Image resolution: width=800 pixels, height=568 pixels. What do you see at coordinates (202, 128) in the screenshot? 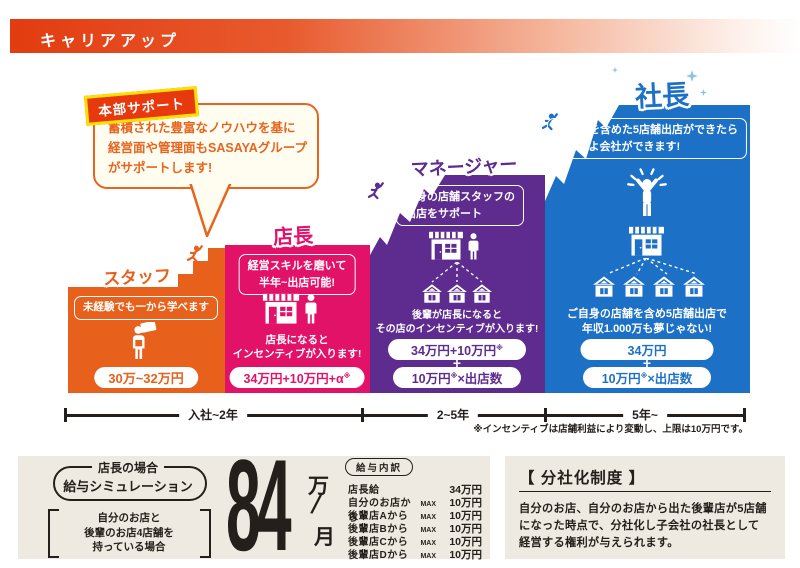
I see `support-line-1: 蓄積された豊富なノウハウを基に` at bounding box center [202, 128].